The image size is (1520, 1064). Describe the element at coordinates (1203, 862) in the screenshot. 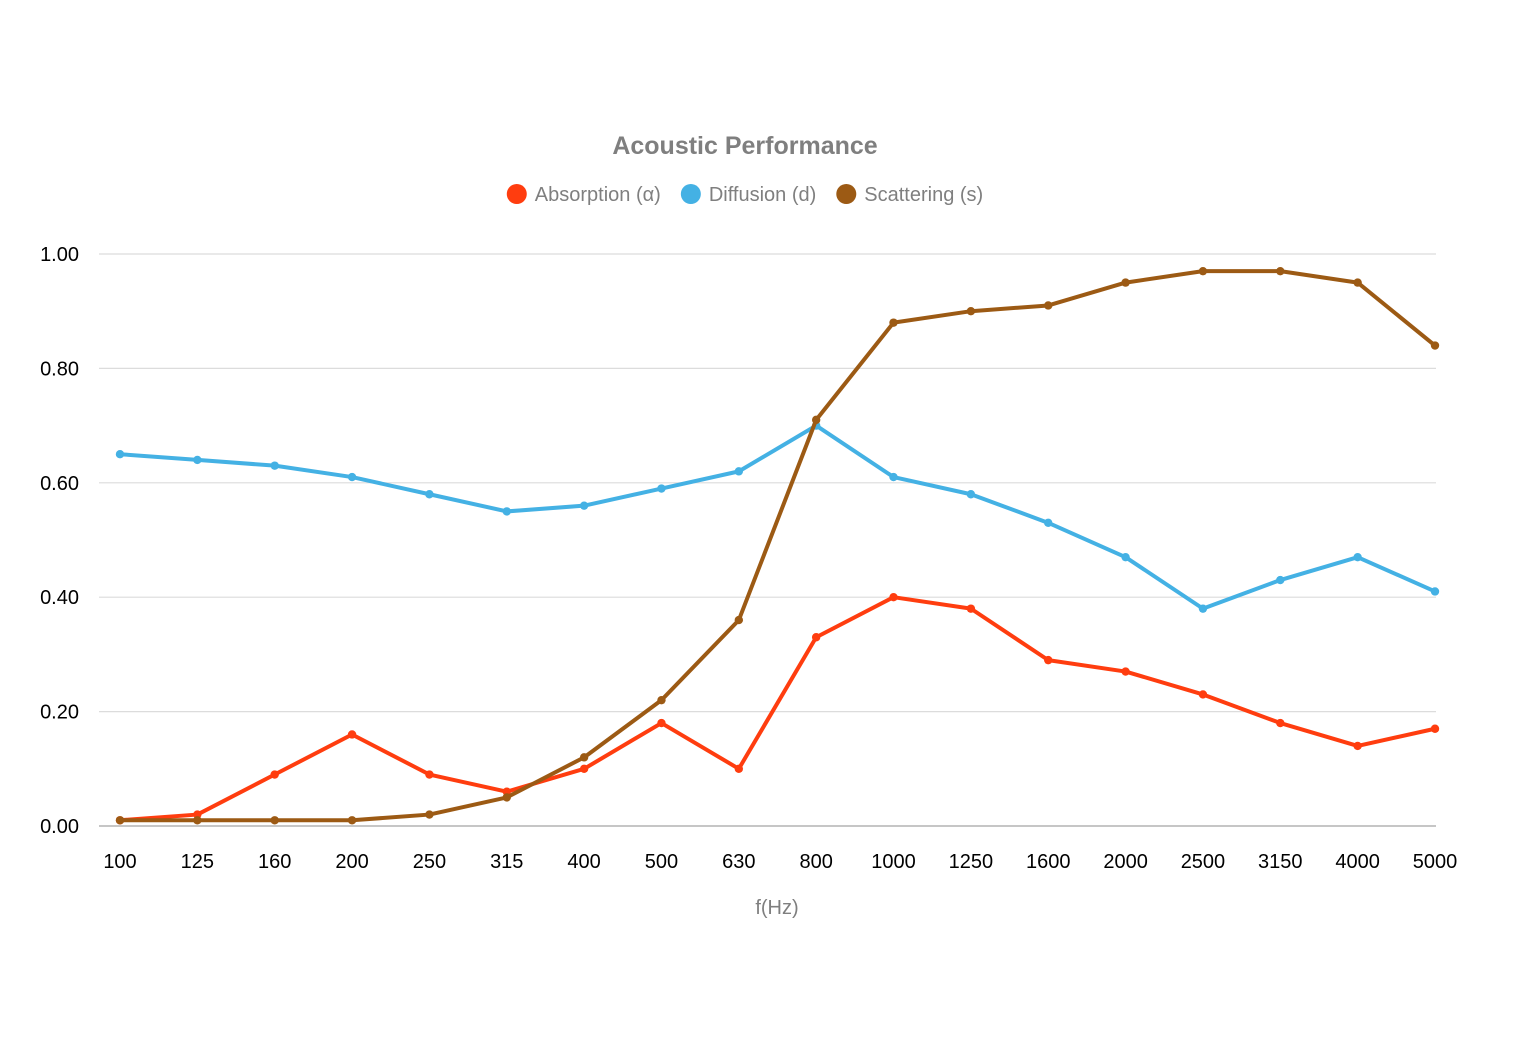

I see `x-tick-label: 2500` at that location.